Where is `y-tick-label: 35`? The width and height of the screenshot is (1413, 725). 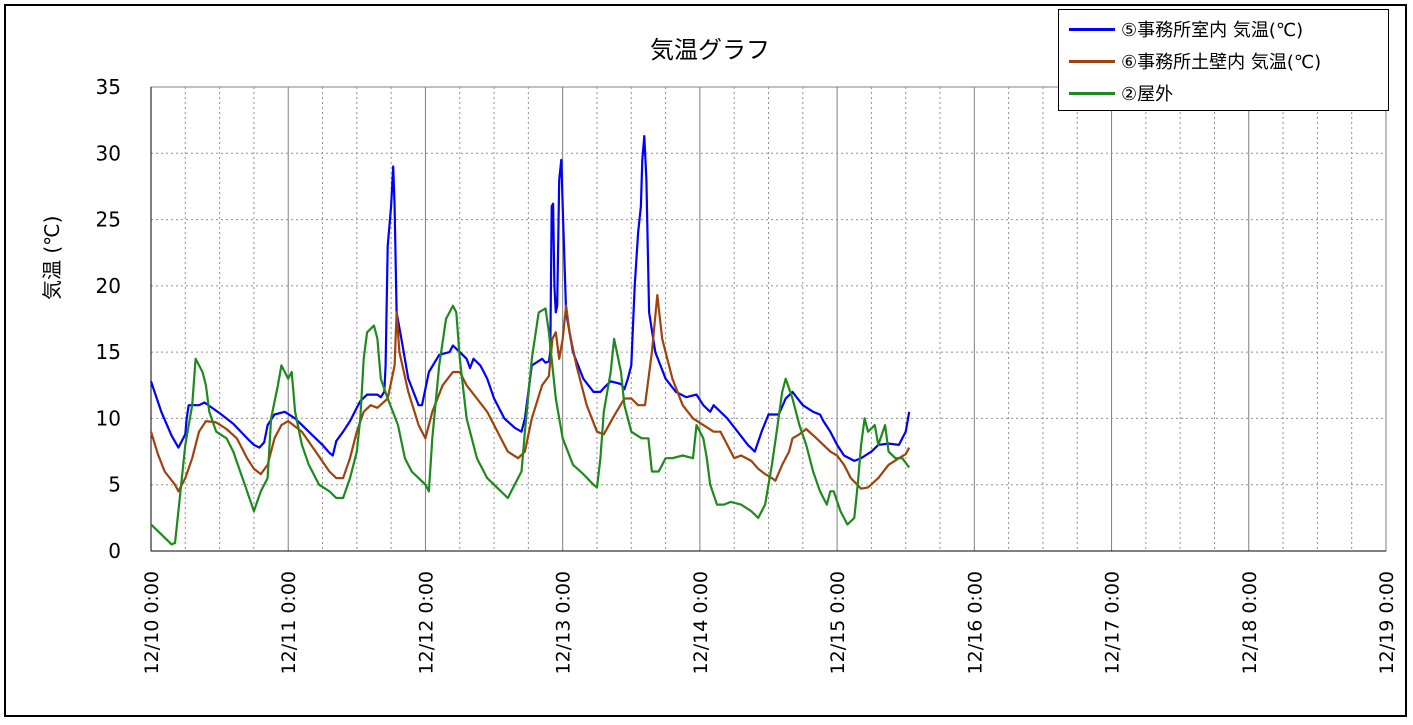 y-tick-label: 35 is located at coordinates (108, 87).